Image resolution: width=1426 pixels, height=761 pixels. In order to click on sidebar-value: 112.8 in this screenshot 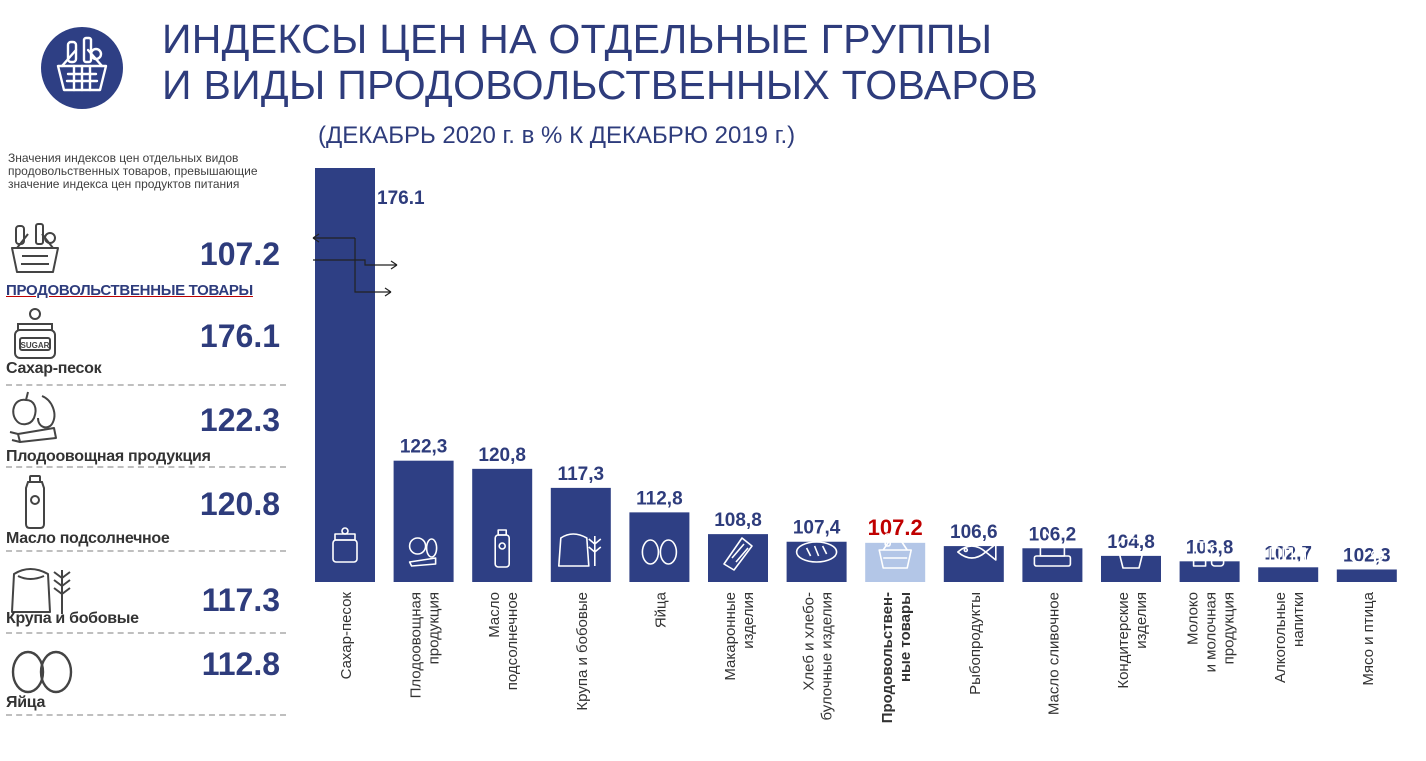, I will do `click(240, 664)`.